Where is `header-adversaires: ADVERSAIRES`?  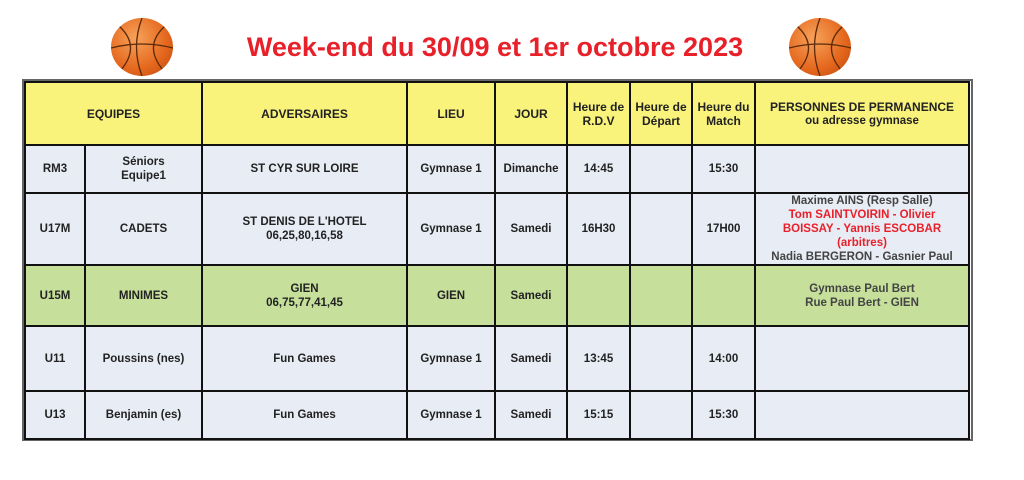 header-adversaires: ADVERSAIRES is located at coordinates (305, 113).